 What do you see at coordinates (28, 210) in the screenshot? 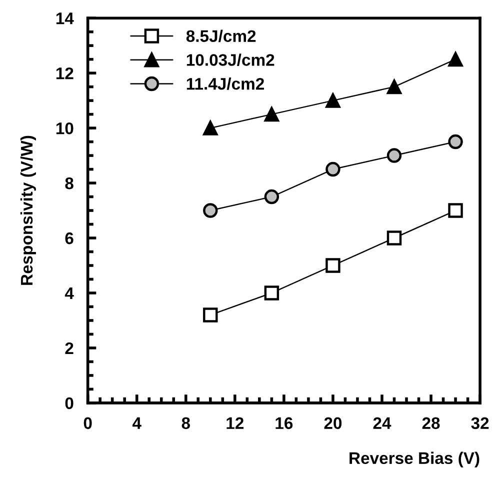
I see `y-axis-title: Responsivity (V/W)` at bounding box center [28, 210].